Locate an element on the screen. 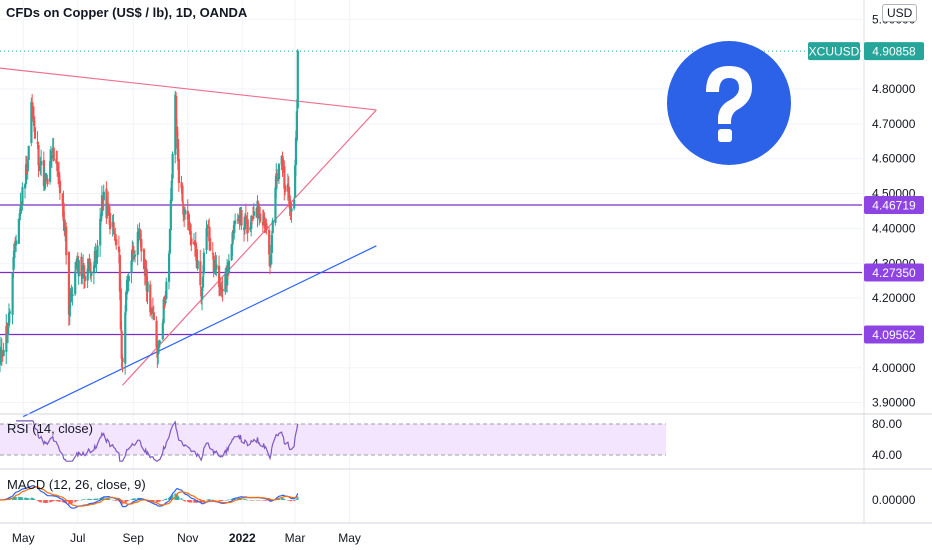  x-tick-label: 2022 is located at coordinates (242, 538).